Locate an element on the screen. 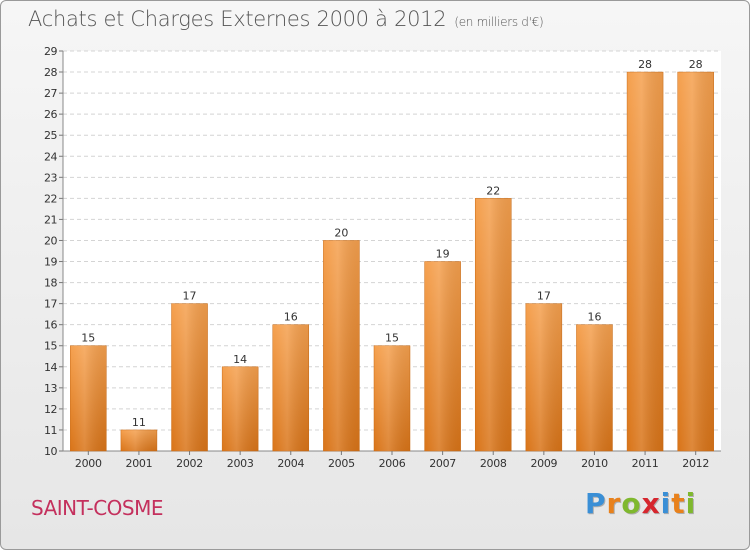 The width and height of the screenshot is (750, 550). logo-letter: r is located at coordinates (614, 503).